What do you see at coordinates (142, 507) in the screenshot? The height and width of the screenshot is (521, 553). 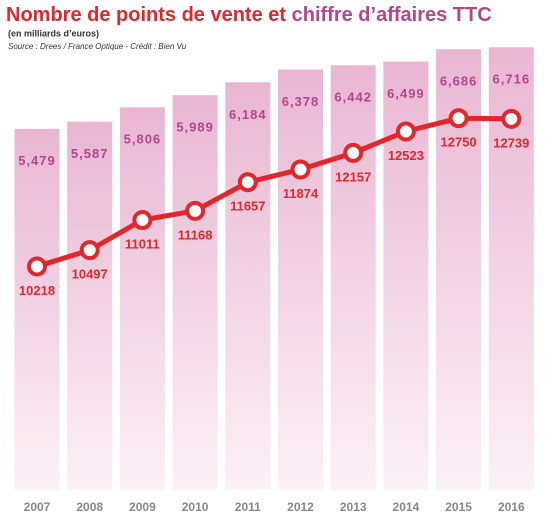 I see `x-tick-label: 2009` at bounding box center [142, 507].